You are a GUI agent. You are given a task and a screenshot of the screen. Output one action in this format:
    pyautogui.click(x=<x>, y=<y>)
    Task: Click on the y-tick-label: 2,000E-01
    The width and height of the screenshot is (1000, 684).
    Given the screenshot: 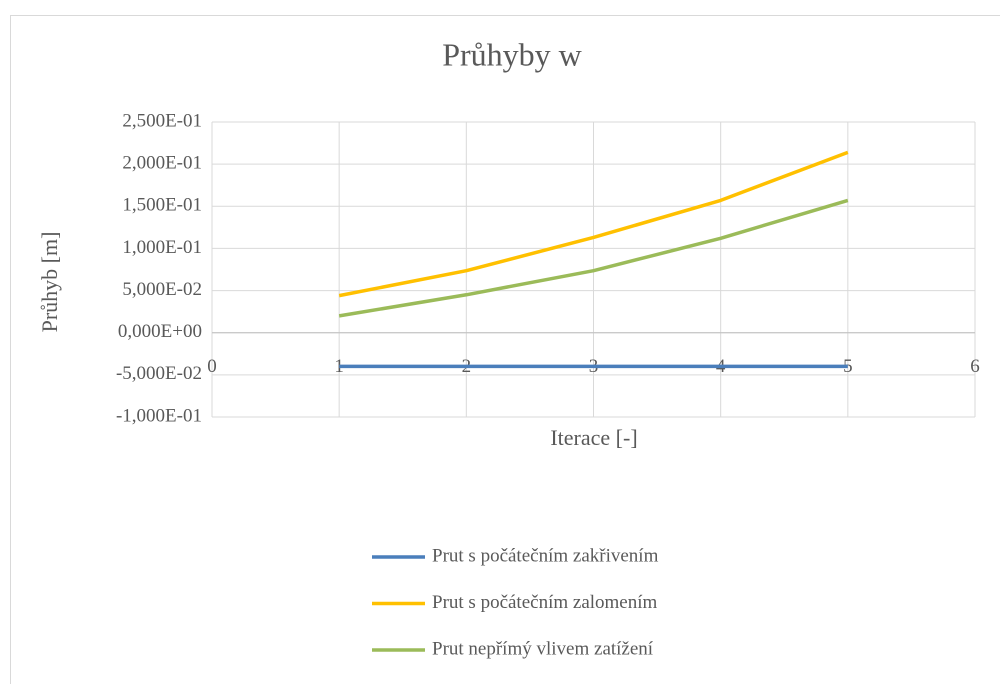 What is the action you would take?
    pyautogui.click(x=162, y=163)
    